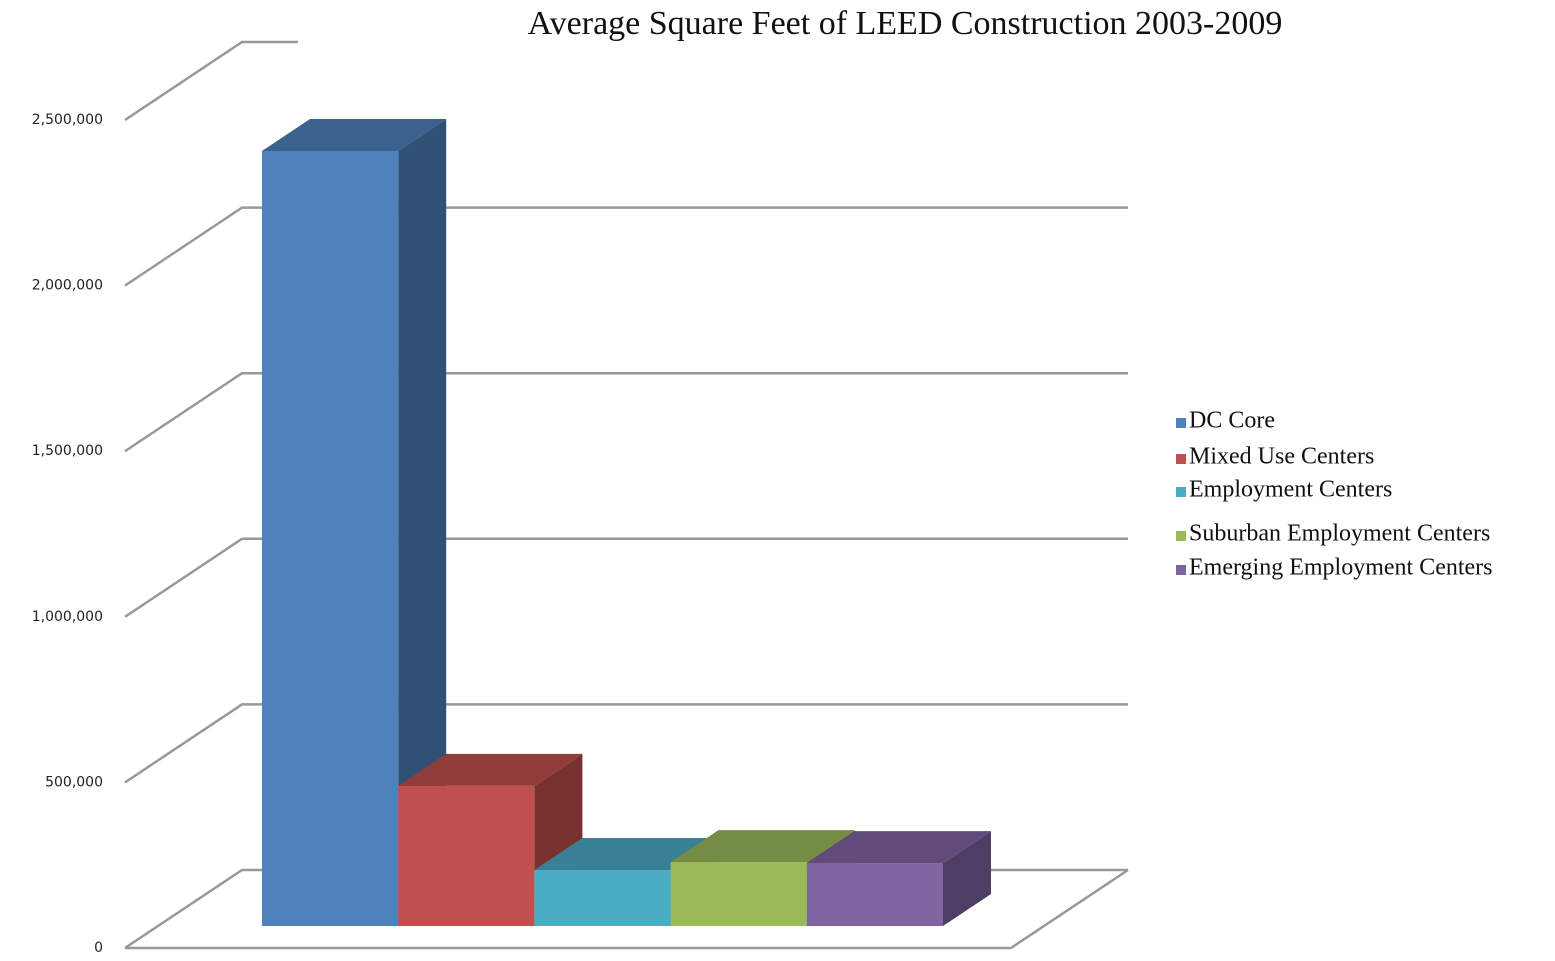  Describe the element at coordinates (1339, 534) in the screenshot. I see `legend-label: Suburban Employment Centers` at that location.